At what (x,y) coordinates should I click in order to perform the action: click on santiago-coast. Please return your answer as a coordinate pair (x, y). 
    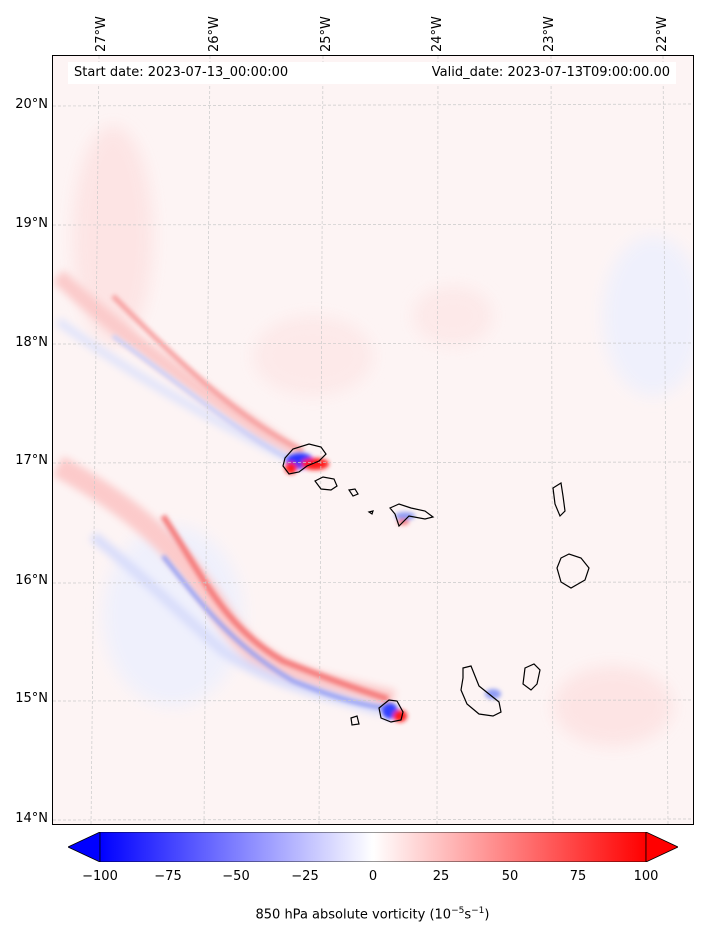
    Looking at the image, I should click on (481, 691).